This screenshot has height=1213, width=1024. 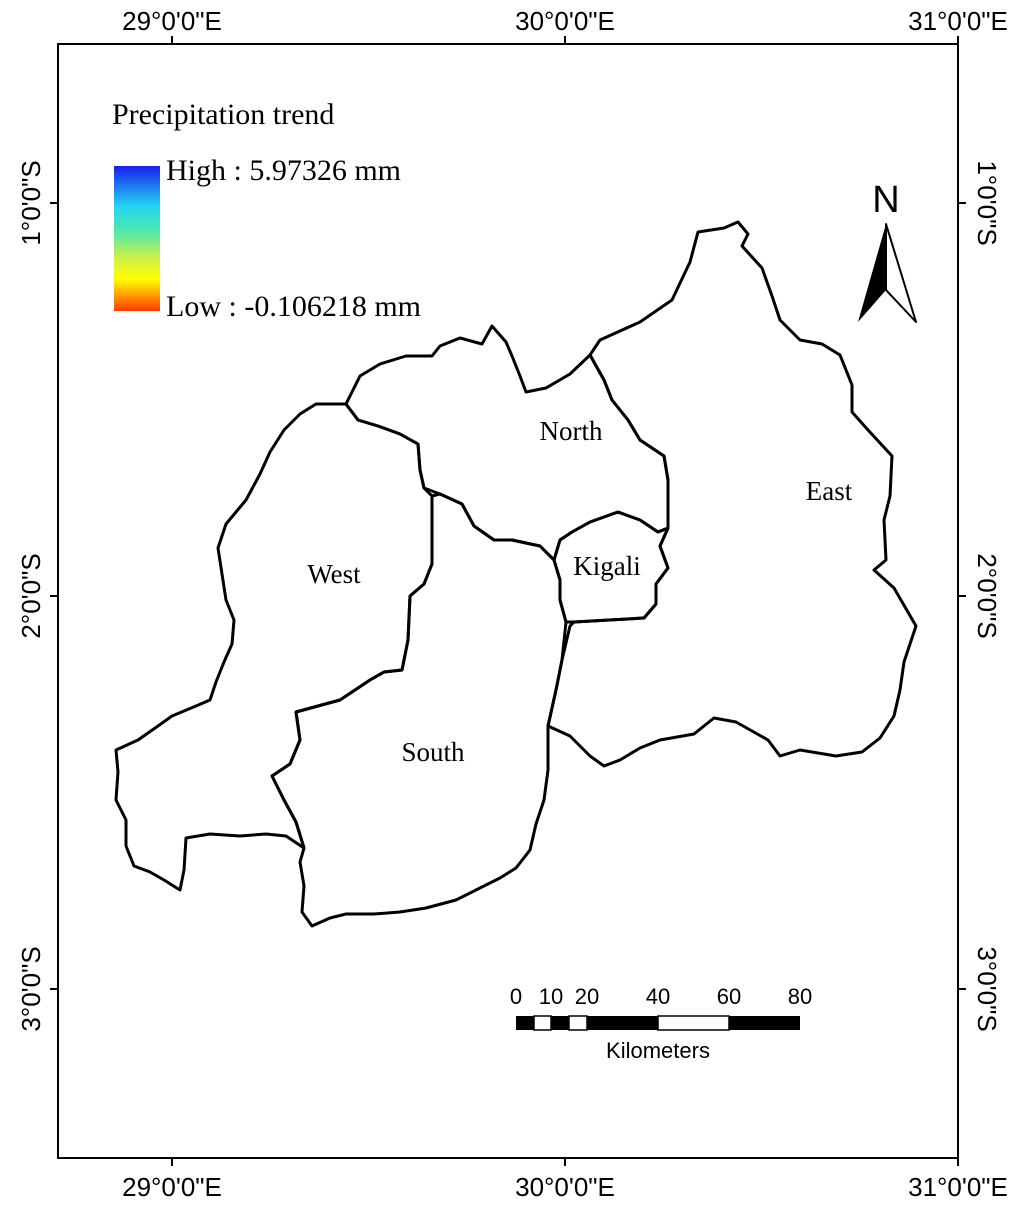 I want to click on latitude-label-left: 3°0'0"S, so click(x=31, y=988).